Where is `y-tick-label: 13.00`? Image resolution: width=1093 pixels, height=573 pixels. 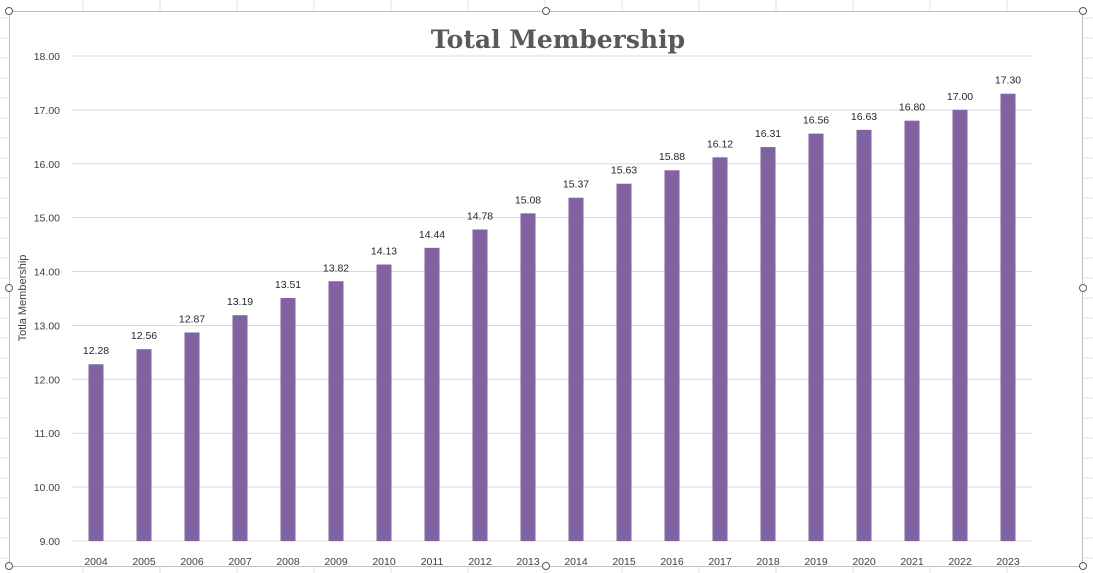 y-tick-label: 13.00 is located at coordinates (47, 326).